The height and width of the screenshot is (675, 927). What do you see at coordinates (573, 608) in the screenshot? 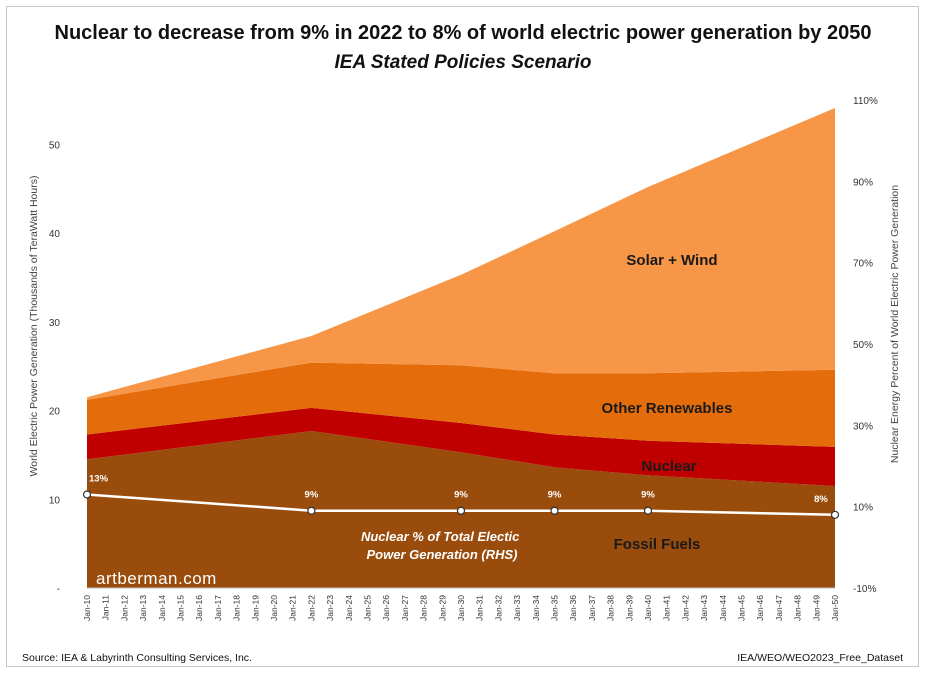
I see `x-tick-label: Jan-36` at bounding box center [573, 608].